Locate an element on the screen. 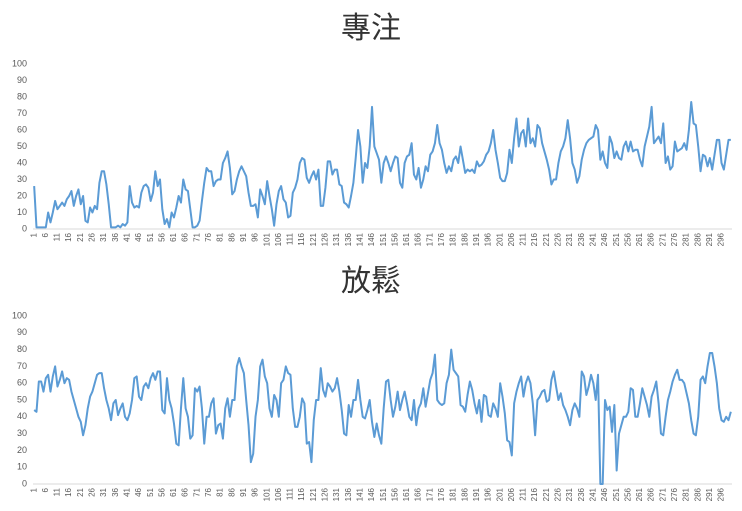 The width and height of the screenshot is (742, 511). x-tick-label: 176 is located at coordinates (441, 239).